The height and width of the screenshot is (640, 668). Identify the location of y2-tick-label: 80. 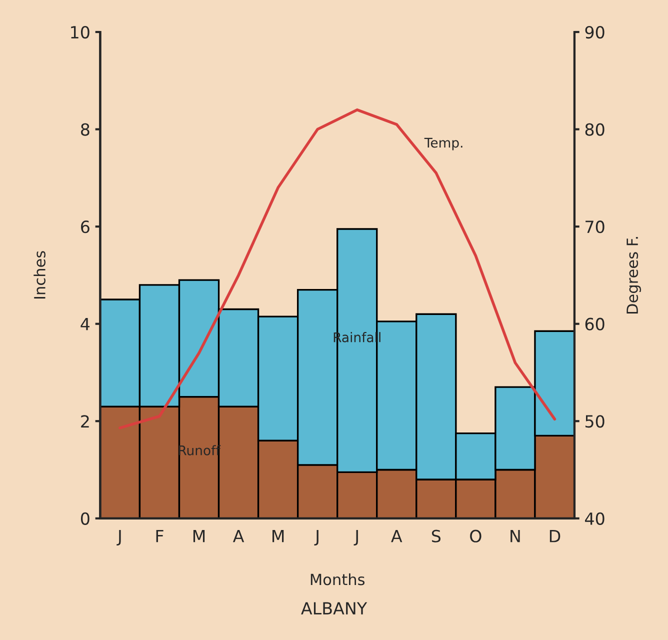
(594, 129).